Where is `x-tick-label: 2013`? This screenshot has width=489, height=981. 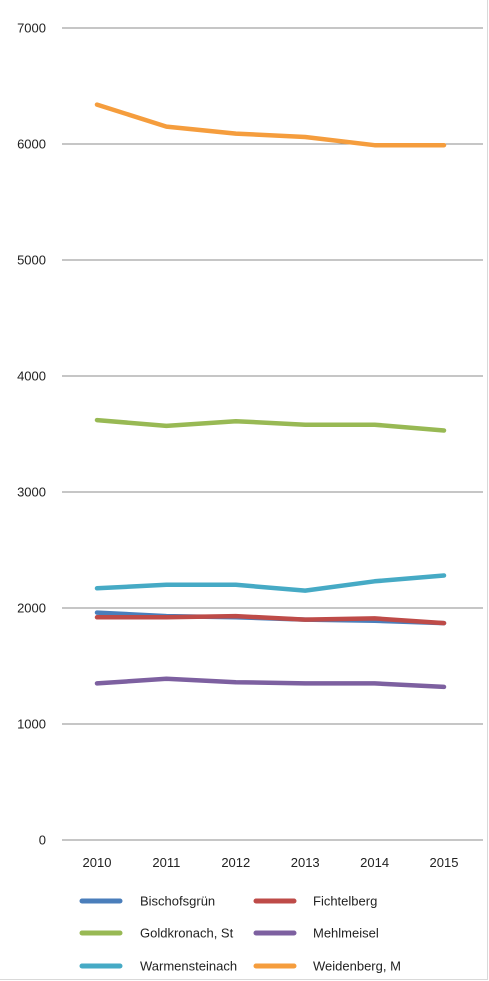
x-tick-label: 2013 is located at coordinates (305, 862).